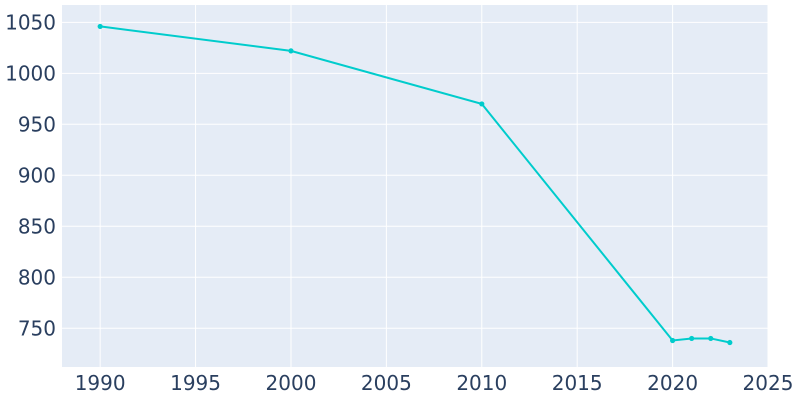 Image resolution: width=800 pixels, height=400 pixels. I want to click on x-tick-label: 2020, so click(672, 383).